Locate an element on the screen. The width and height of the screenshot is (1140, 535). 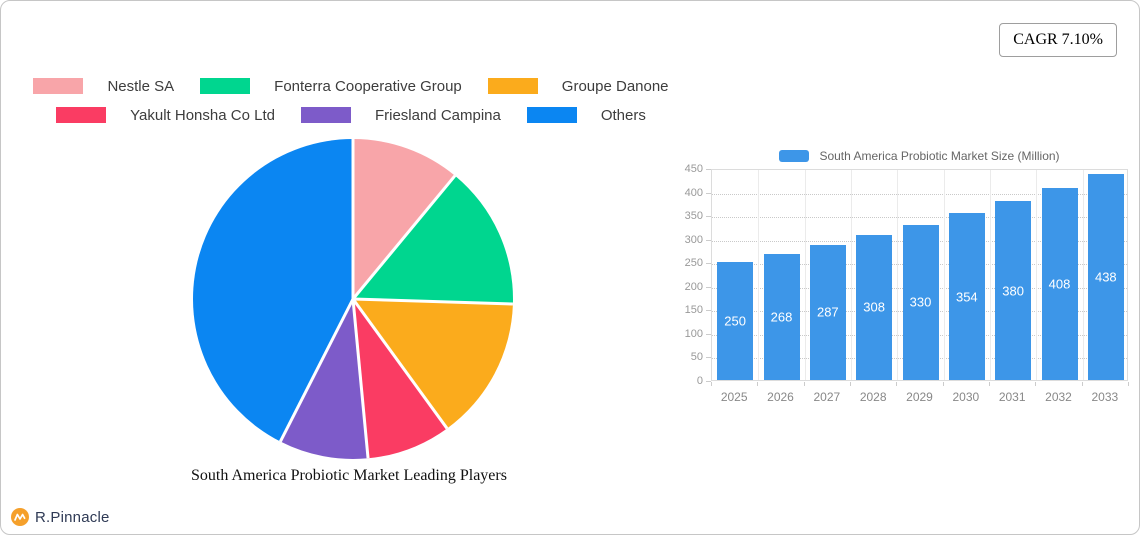
bar-legend-swatch is located at coordinates (794, 156).